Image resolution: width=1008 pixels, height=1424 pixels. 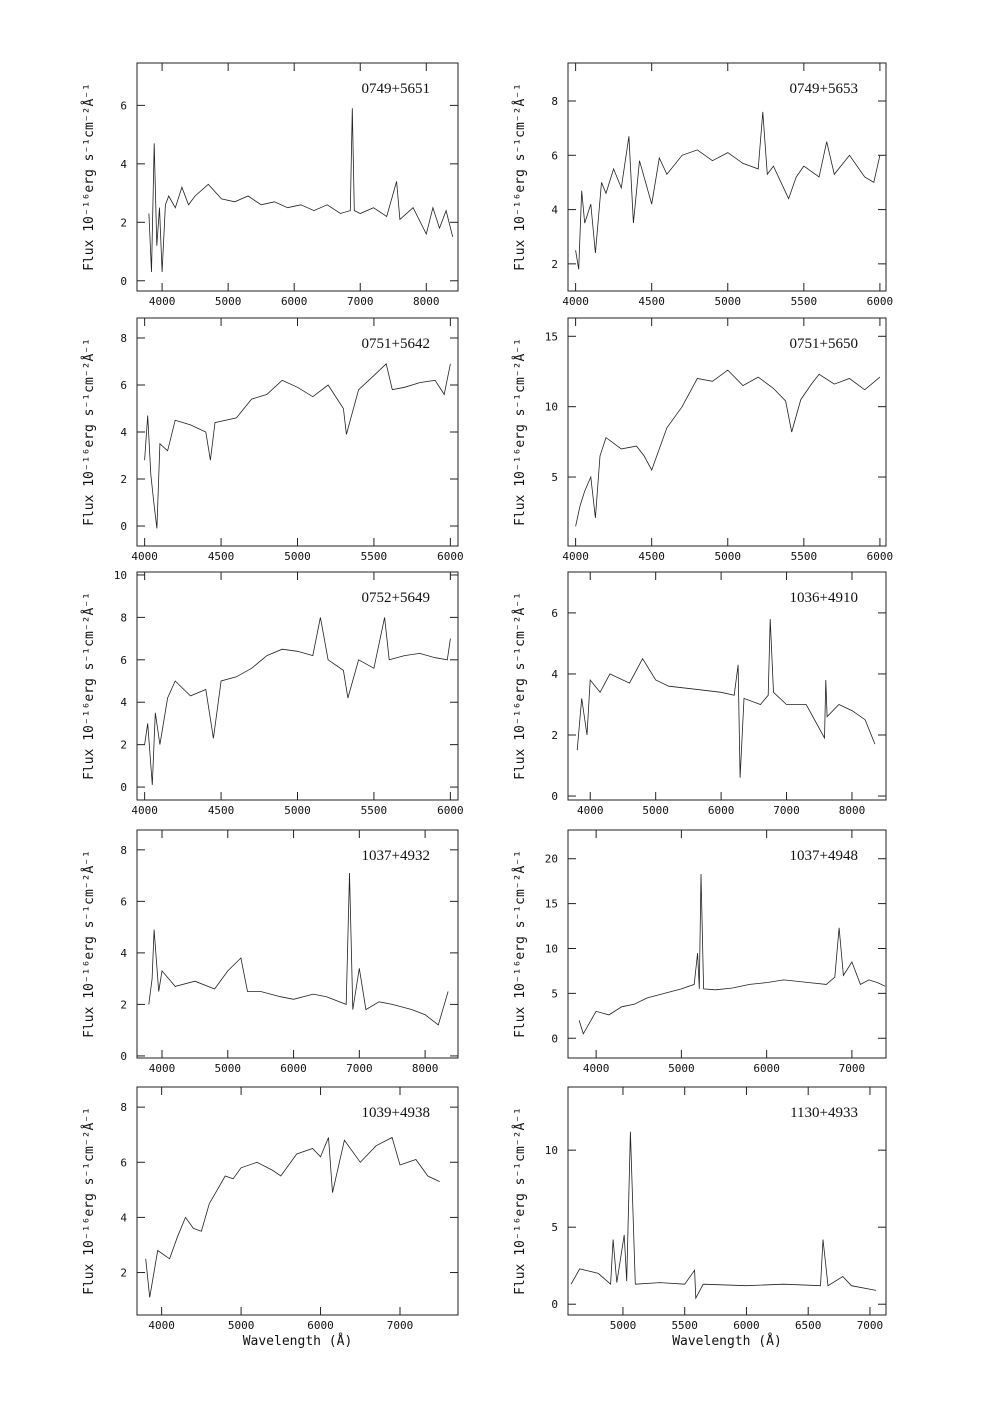 What do you see at coordinates (824, 344) in the screenshot?
I see `panel-title: 0751+5650` at bounding box center [824, 344].